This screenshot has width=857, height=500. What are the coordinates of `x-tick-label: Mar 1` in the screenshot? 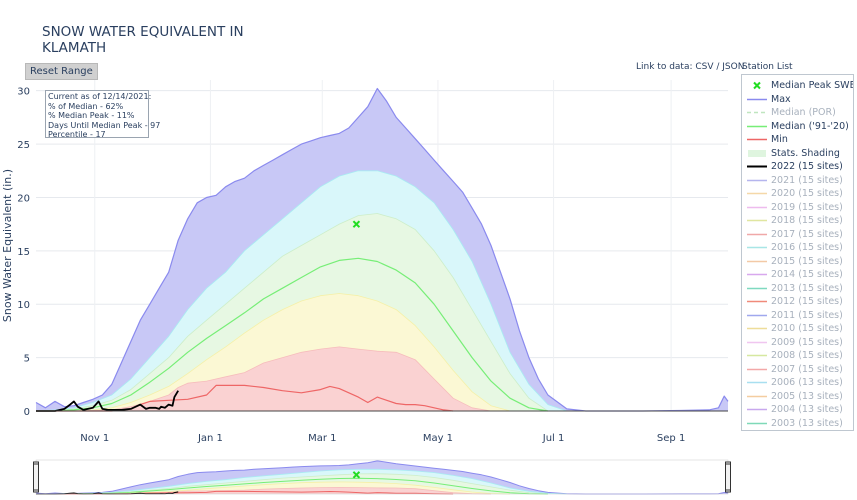 It's located at (322, 438).